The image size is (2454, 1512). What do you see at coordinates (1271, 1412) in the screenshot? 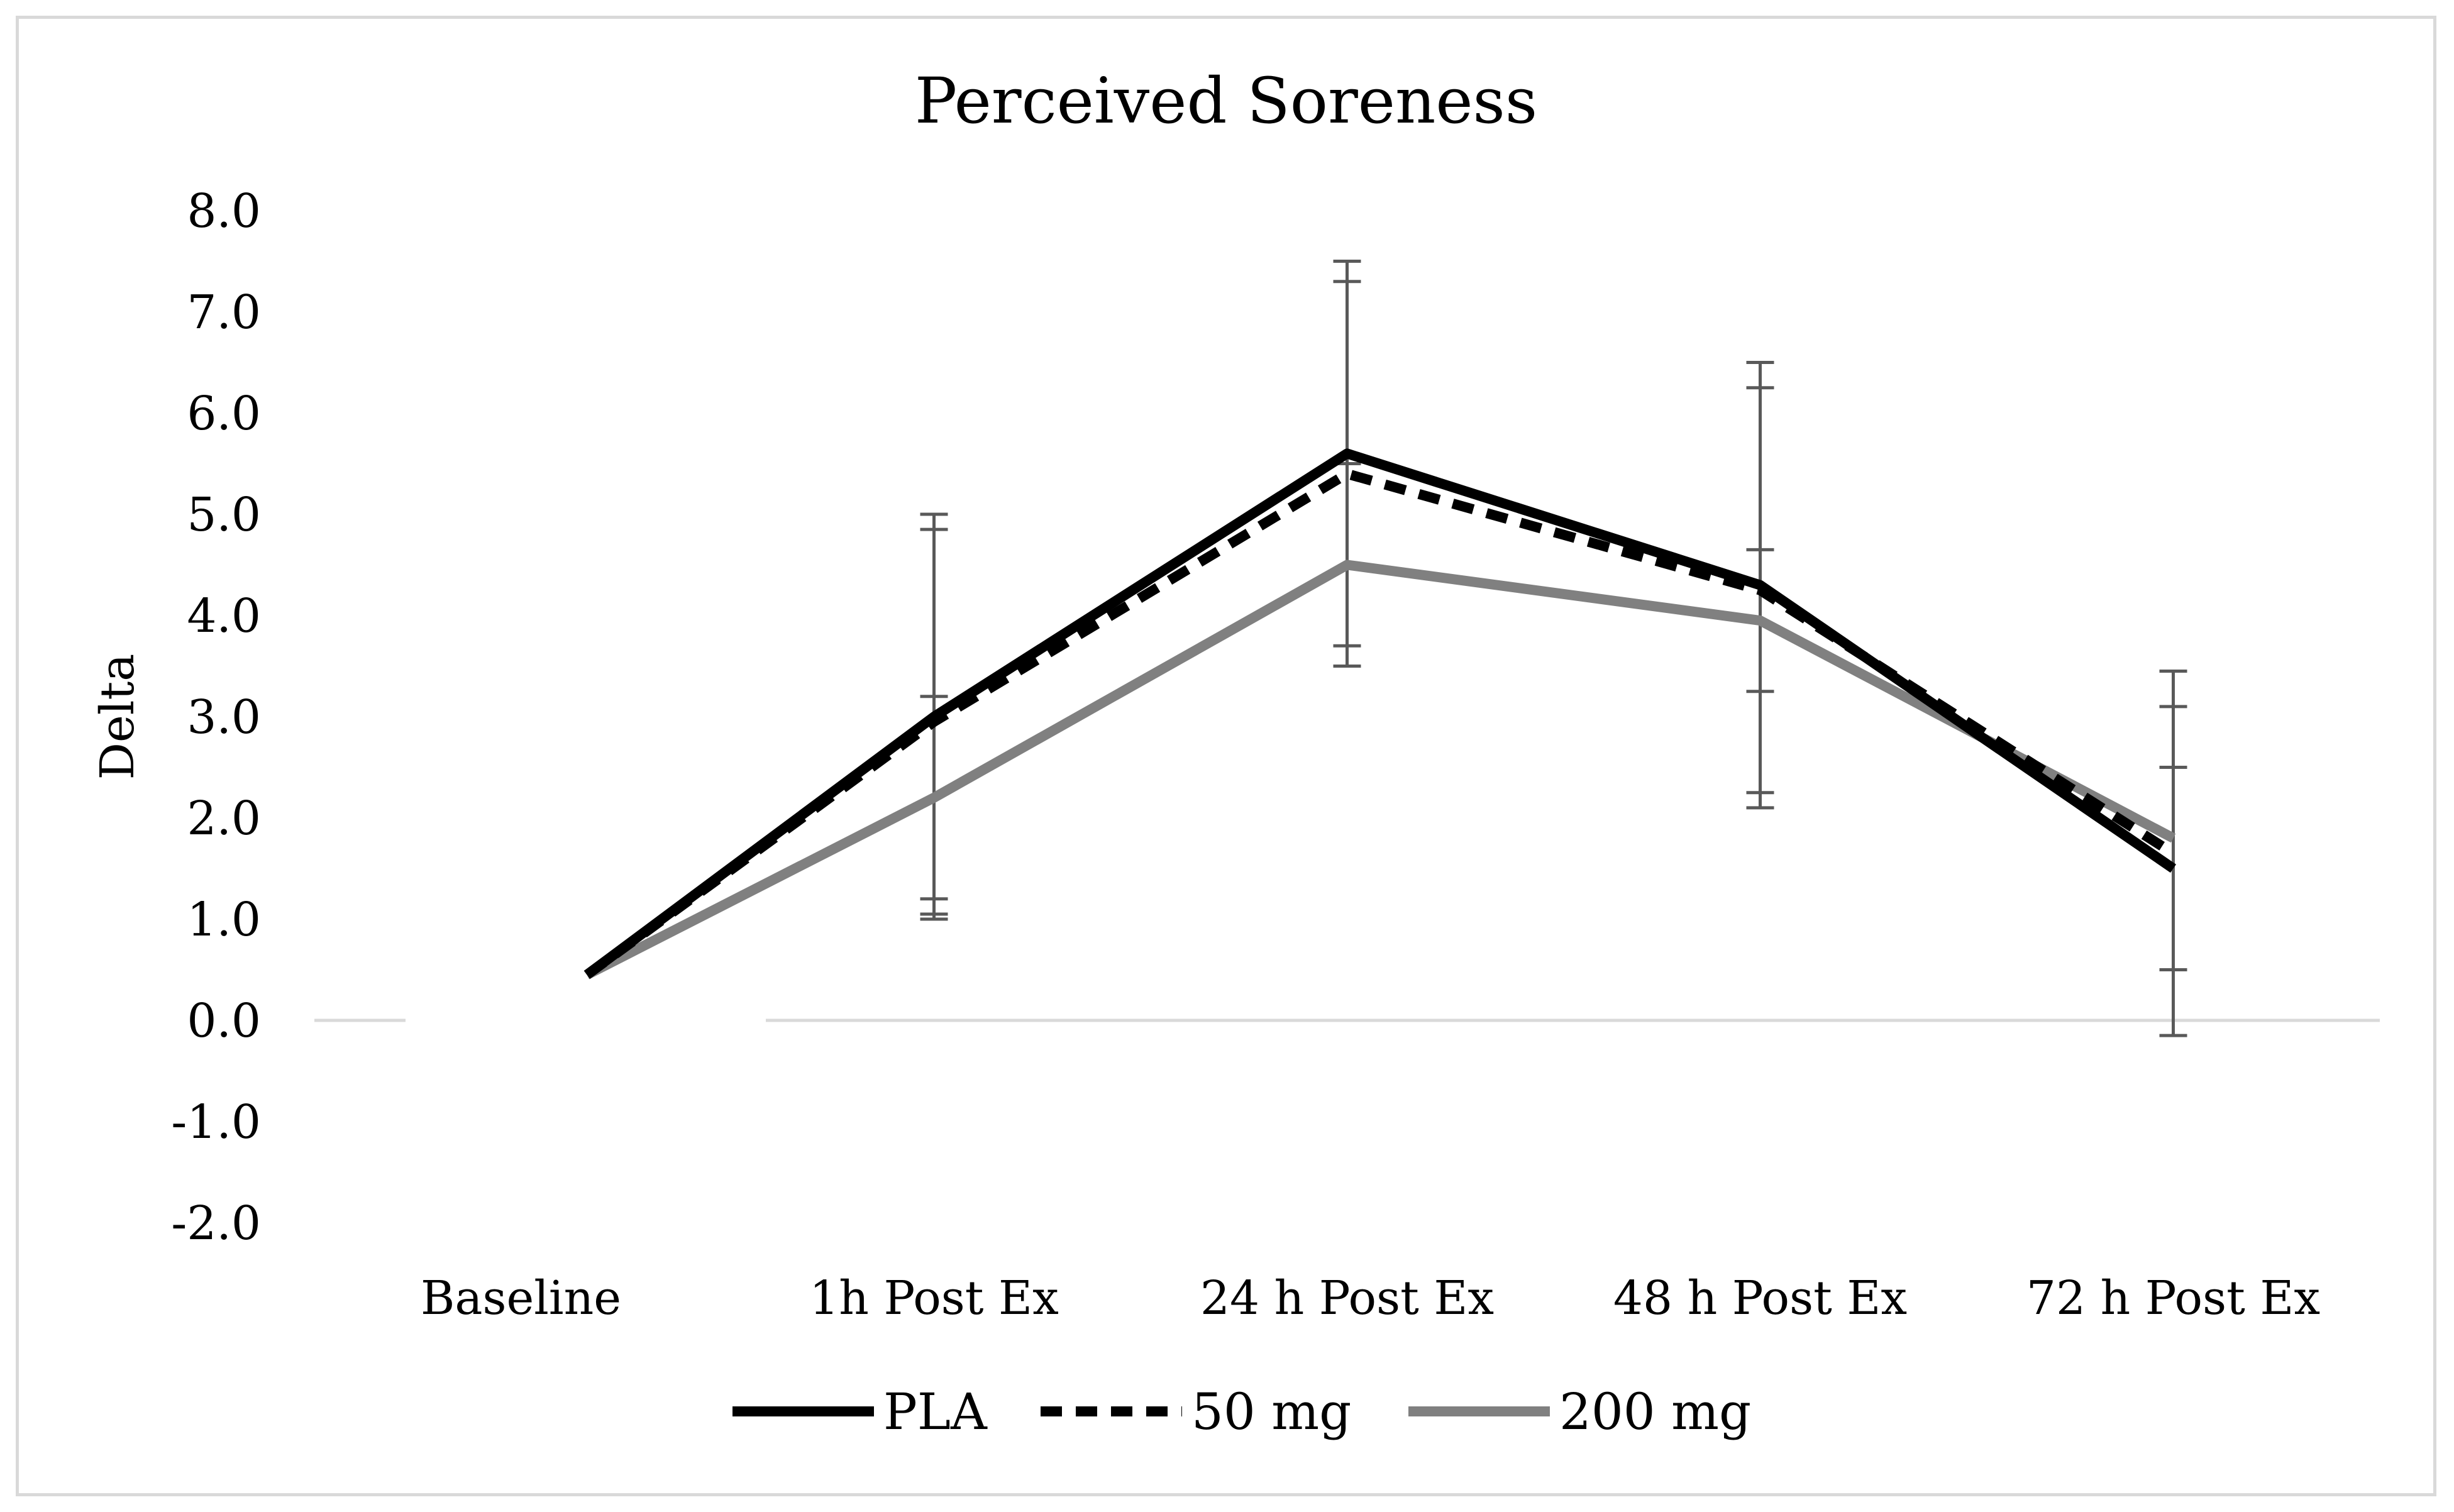
I see `legend-label: 50 mg` at bounding box center [1271, 1412].